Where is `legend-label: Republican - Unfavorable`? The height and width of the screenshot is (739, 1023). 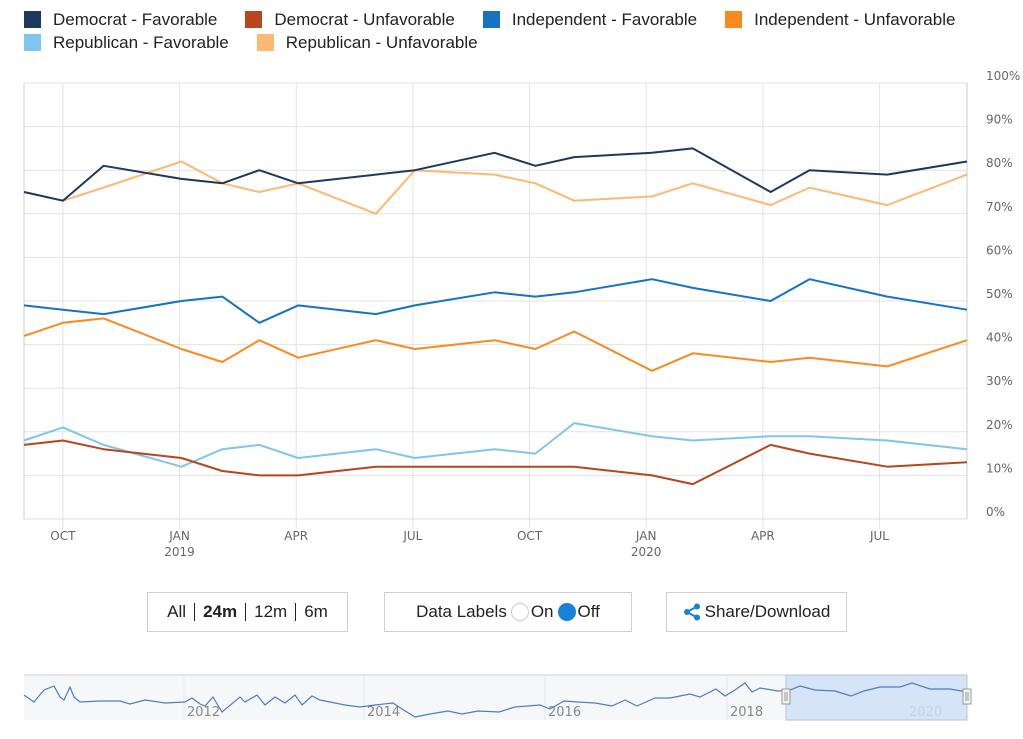 legend-label: Republican - Unfavorable is located at coordinates (381, 42).